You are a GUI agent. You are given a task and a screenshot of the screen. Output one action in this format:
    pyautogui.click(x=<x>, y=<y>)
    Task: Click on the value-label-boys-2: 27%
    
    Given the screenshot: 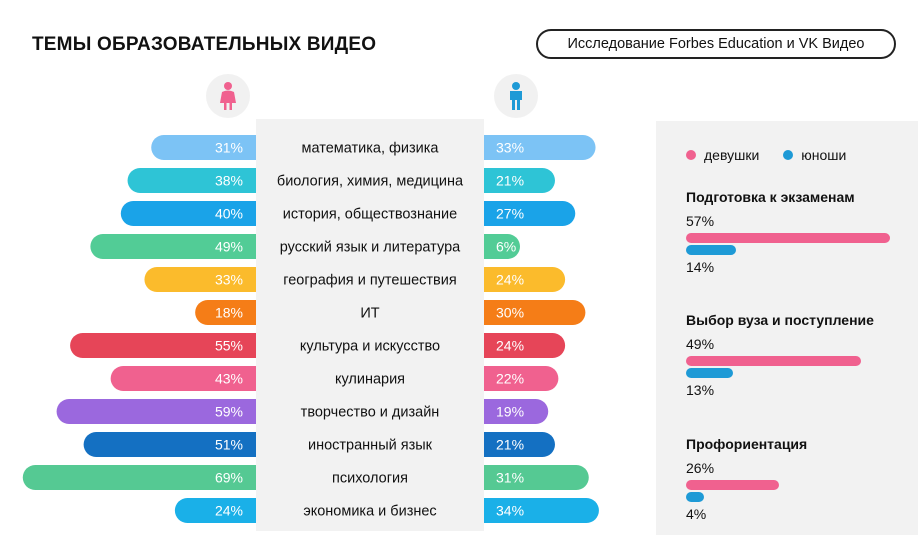 What is the action you would take?
    pyautogui.click(x=510, y=214)
    